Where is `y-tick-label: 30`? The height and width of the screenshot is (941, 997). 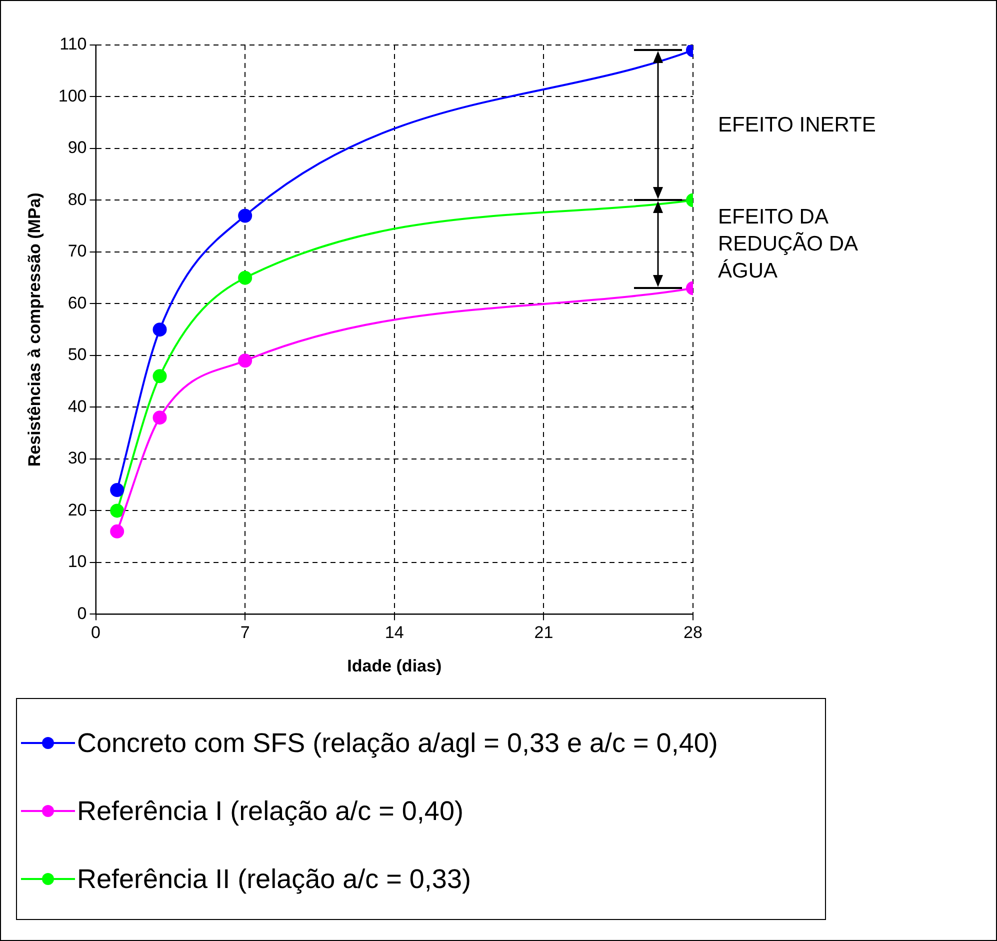 y-tick-label: 30 is located at coordinates (77, 458).